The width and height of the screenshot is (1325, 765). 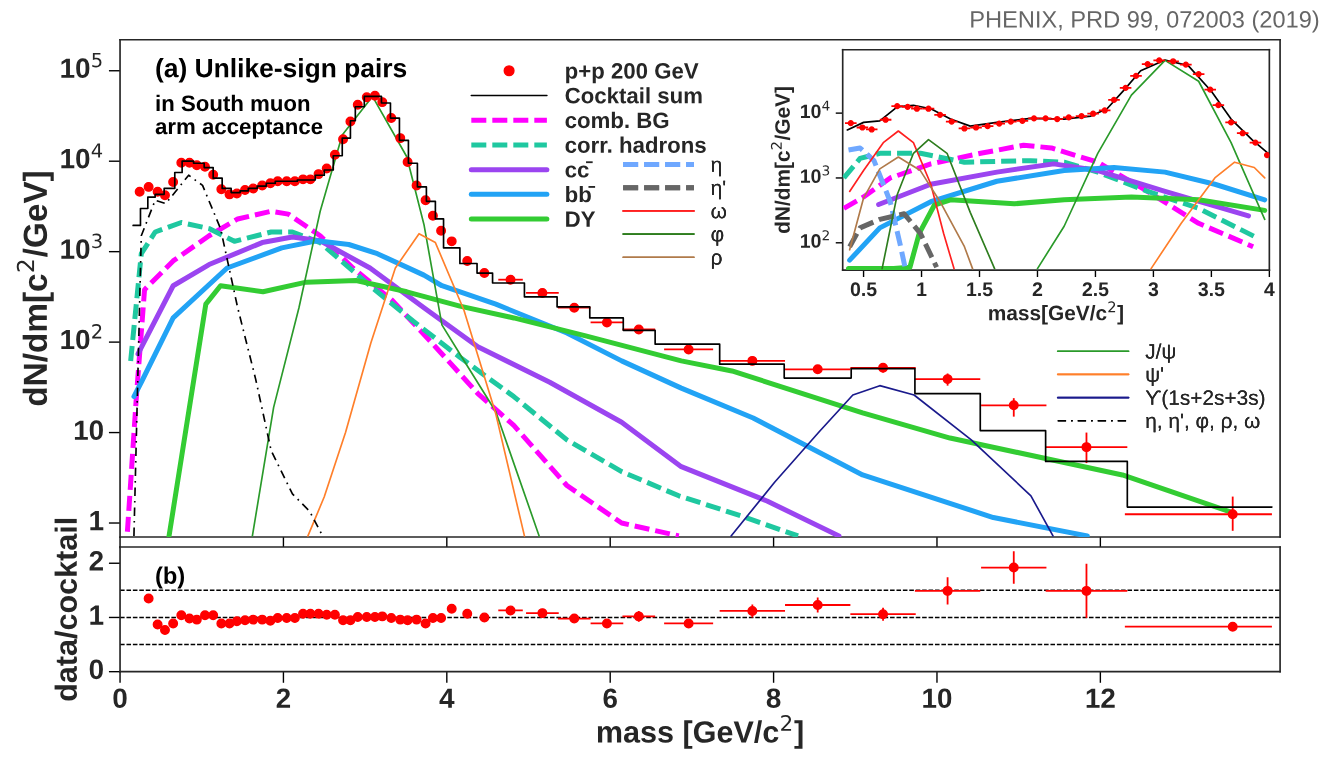 I want to click on legend-label: η, η', φ, ρ, ω, so click(x=1203, y=423).